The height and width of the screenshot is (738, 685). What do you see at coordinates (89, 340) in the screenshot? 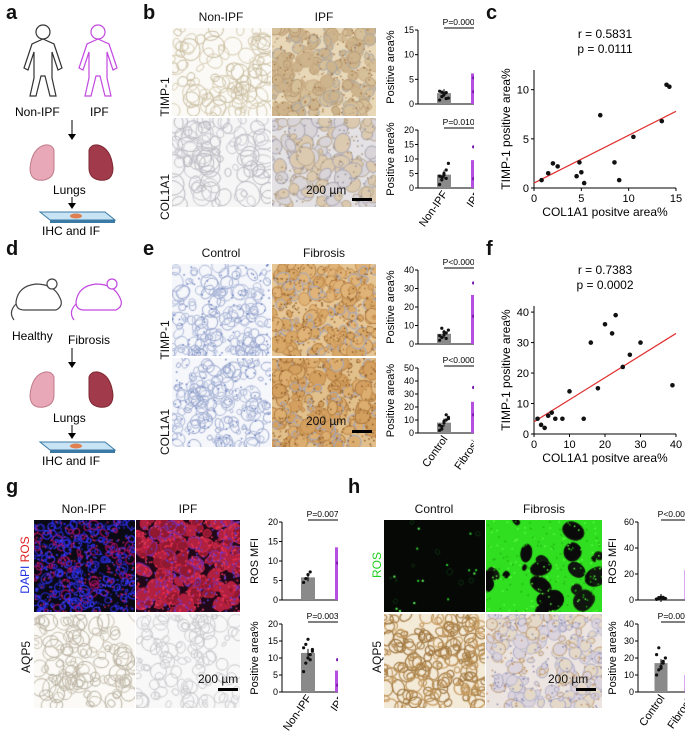
I see `panel-d-right-label: Fibrosis` at bounding box center [89, 340].